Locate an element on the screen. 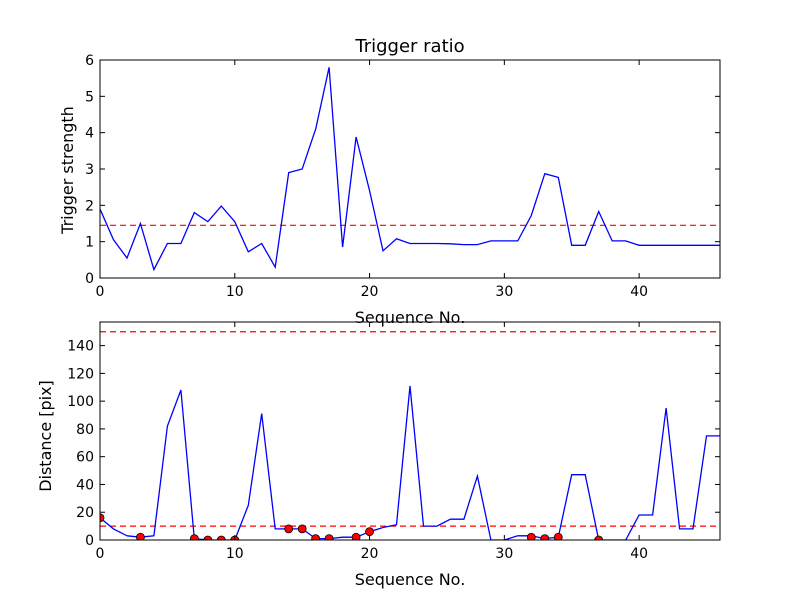 This screenshot has width=800, height=600. y-tick-label: 80 is located at coordinates (85, 430).